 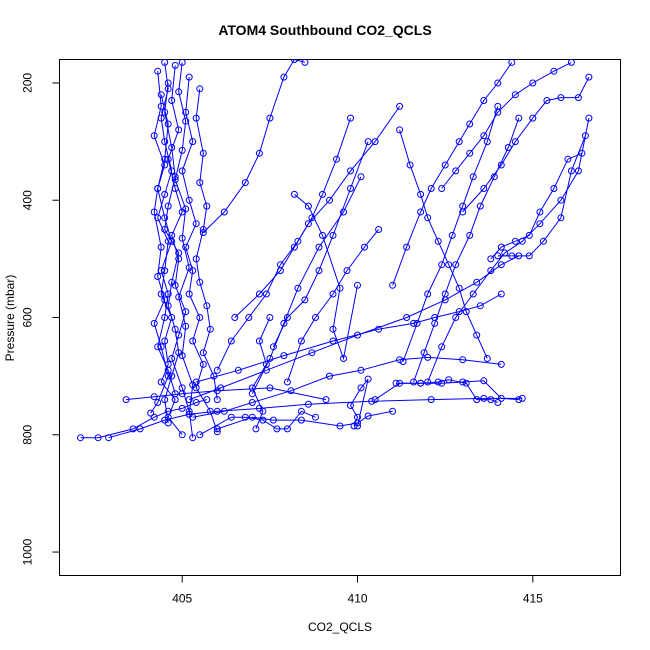 What do you see at coordinates (182, 599) in the screenshot?
I see `x-tick-label: 405` at bounding box center [182, 599].